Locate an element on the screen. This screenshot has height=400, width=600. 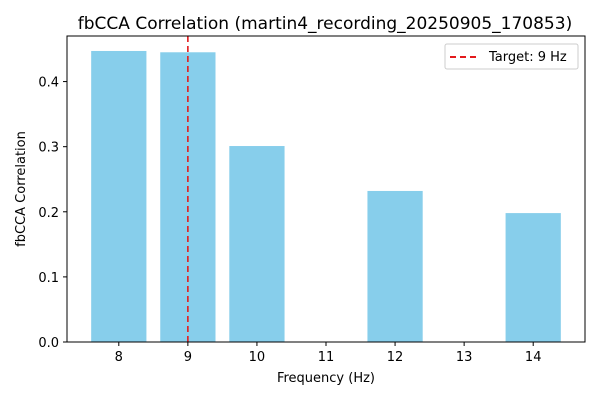
bar-8-hz is located at coordinates (119, 196).